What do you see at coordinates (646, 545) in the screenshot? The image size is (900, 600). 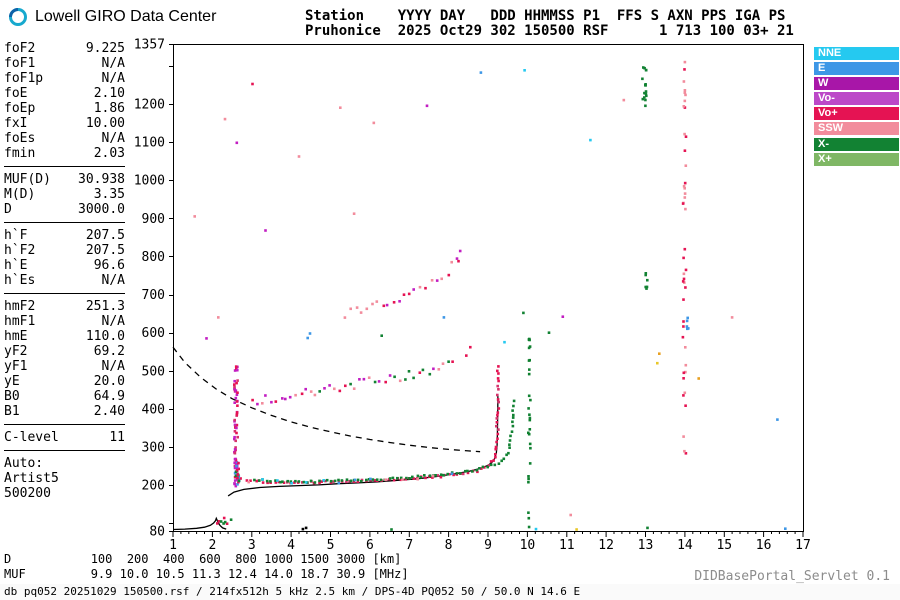 I see `x-tick-label: 13` at bounding box center [646, 545].